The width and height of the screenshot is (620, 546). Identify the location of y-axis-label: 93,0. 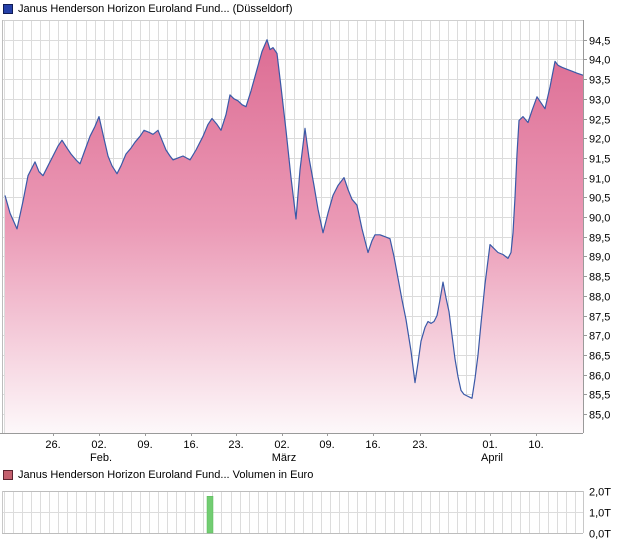
(599, 101).